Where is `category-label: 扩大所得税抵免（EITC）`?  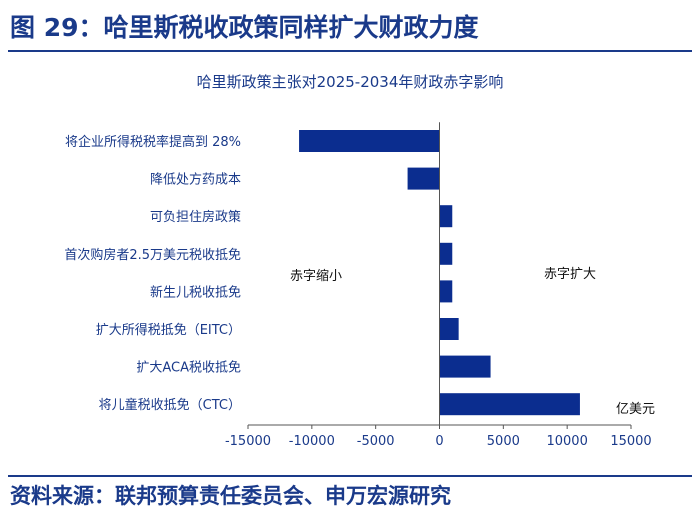 category-label: 扩大所得税抵免（EITC） is located at coordinates (168, 330).